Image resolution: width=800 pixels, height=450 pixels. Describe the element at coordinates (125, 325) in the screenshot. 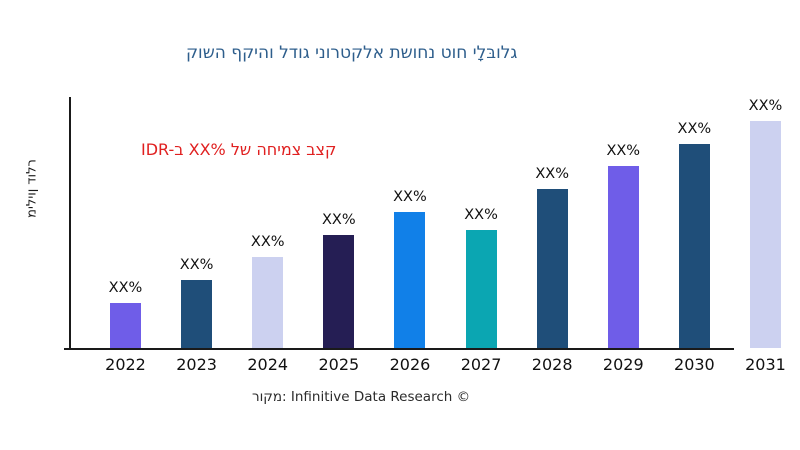

I see `bar-2022` at that location.